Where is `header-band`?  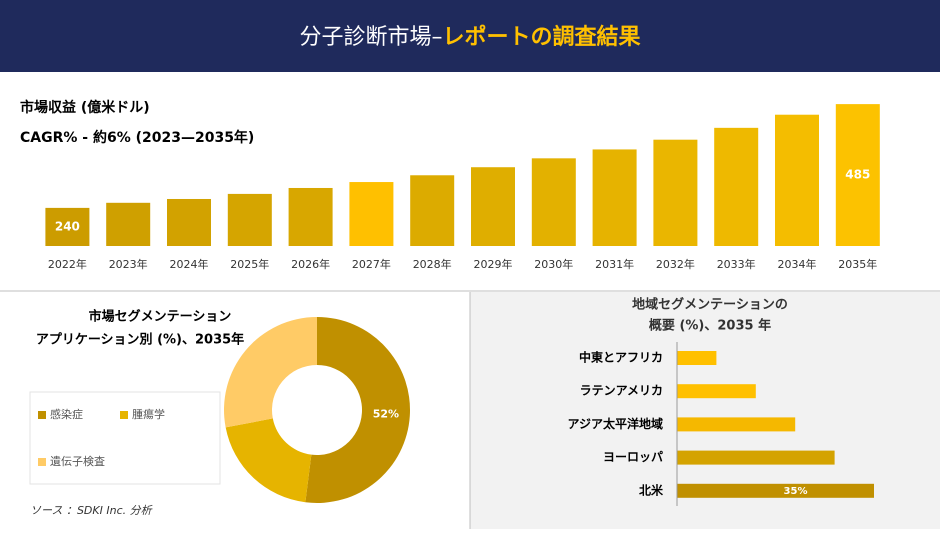
header-band is located at coordinates (470, 36).